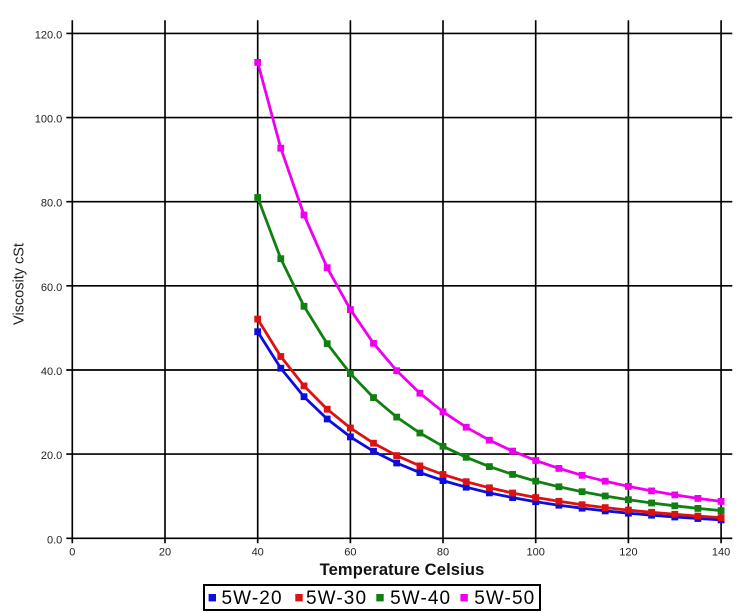 The image size is (737, 613). I want to click on svg-text: 20, so click(165, 552).